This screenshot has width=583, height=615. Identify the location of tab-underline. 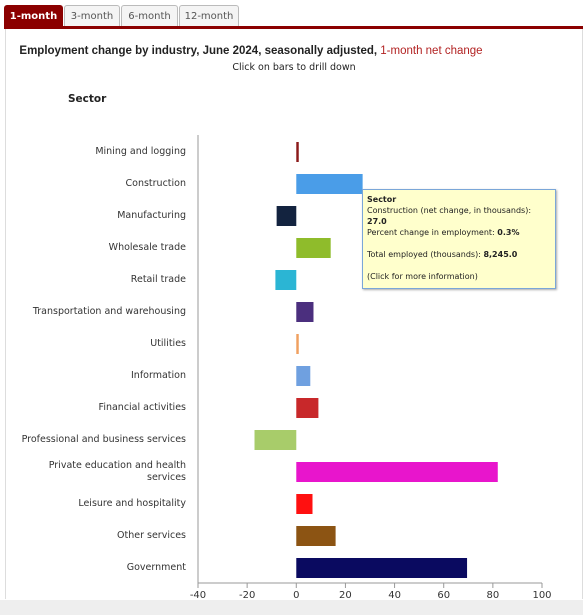
(293, 27).